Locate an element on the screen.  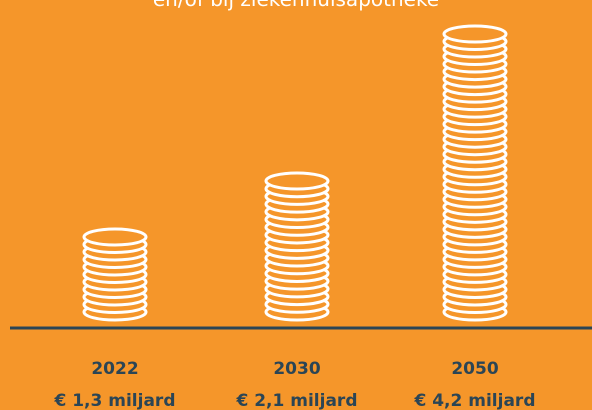
category-label: 2030 is located at coordinates (296, 369).